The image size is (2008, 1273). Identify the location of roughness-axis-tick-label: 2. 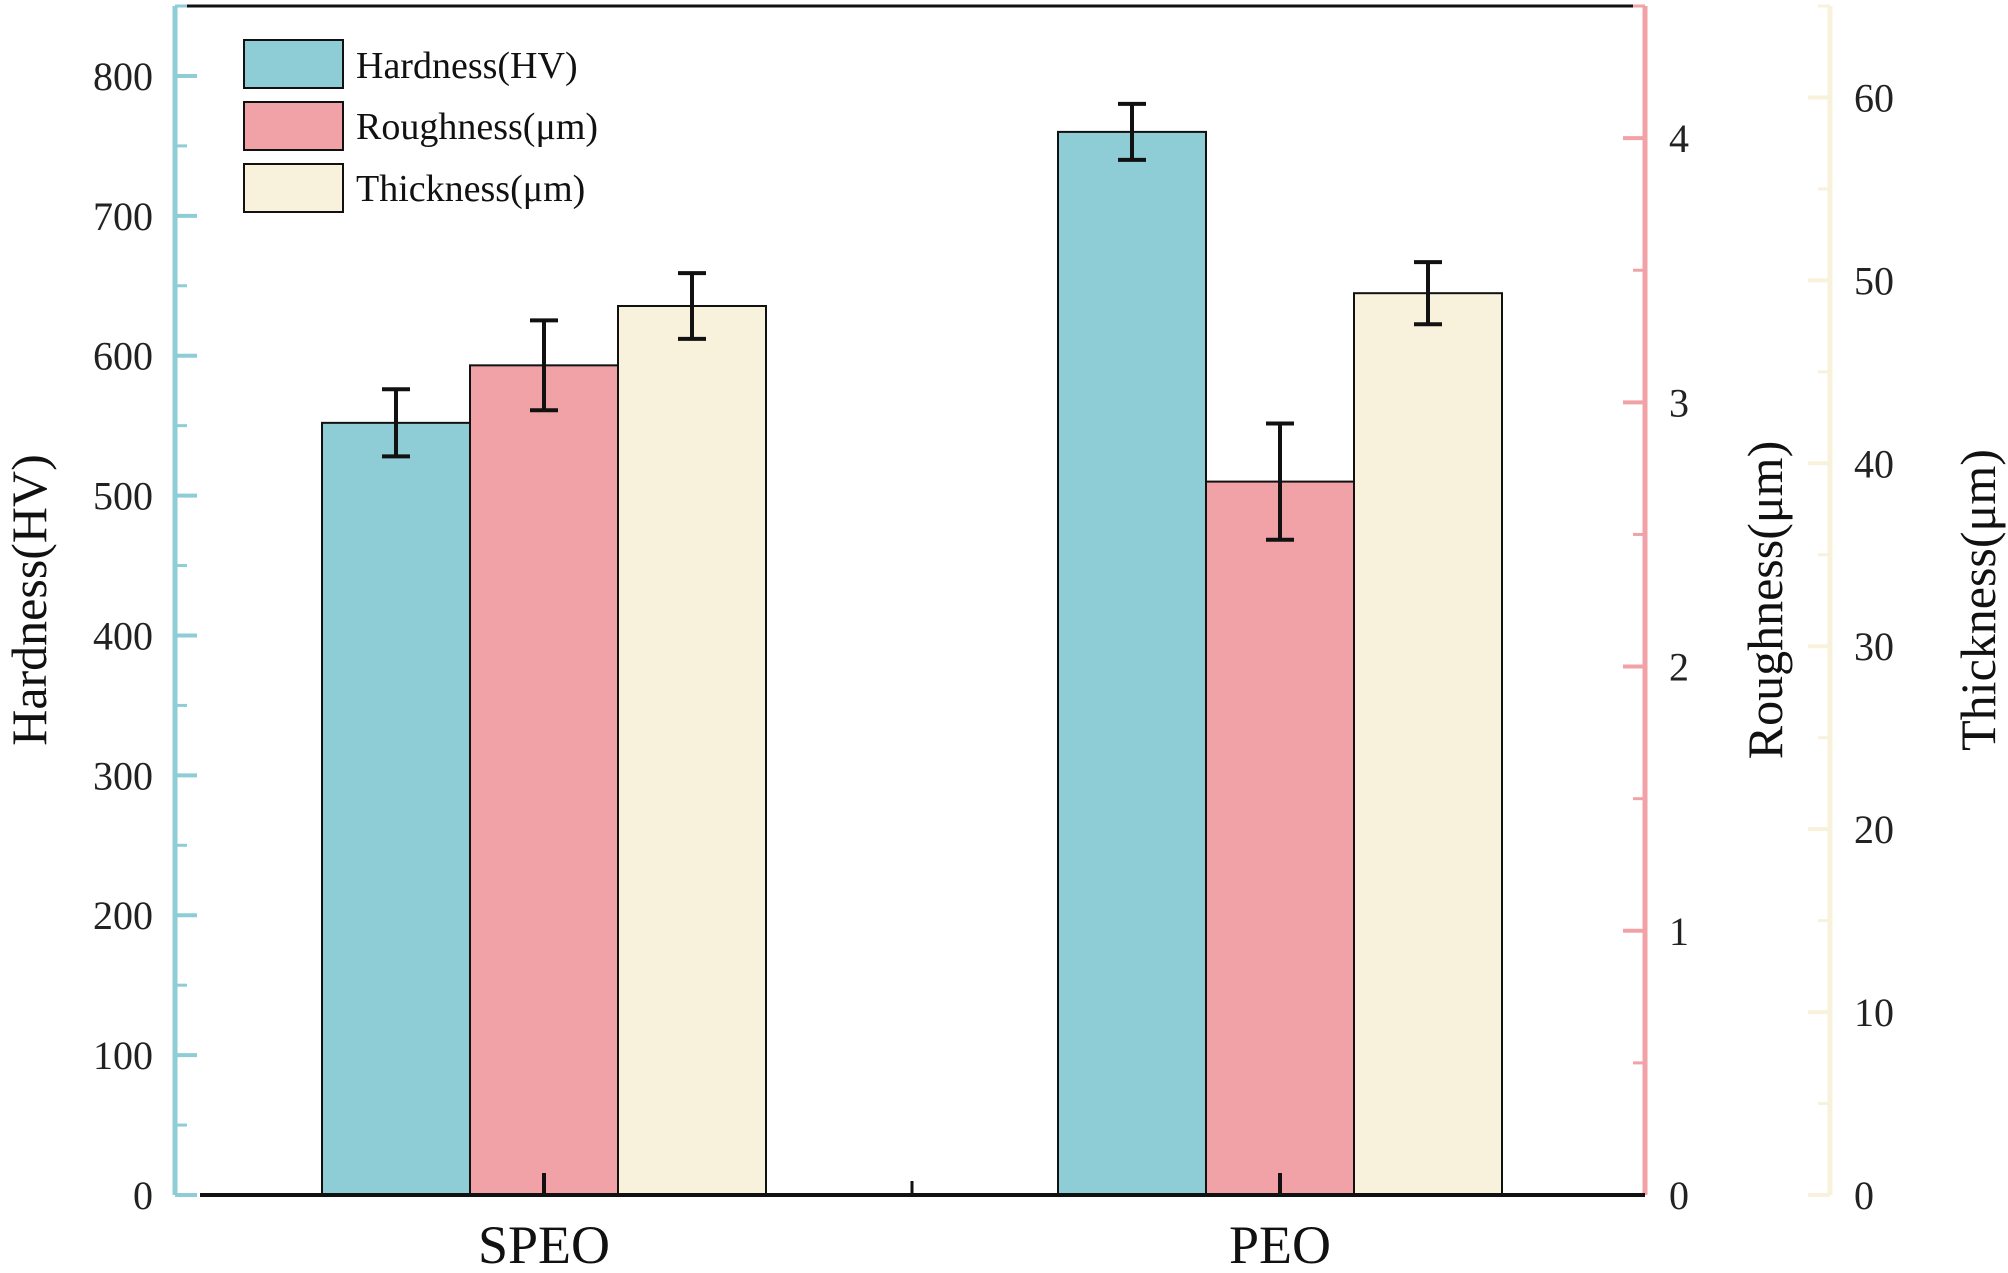
(1679, 667).